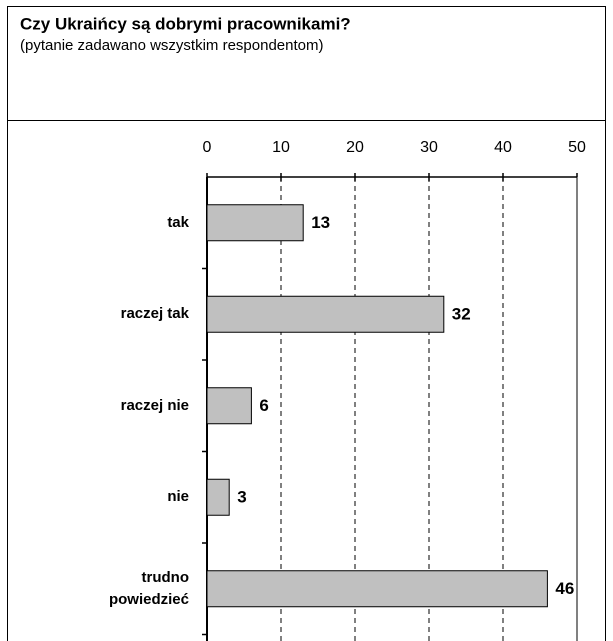 The width and height of the screenshot is (613, 641). What do you see at coordinates (148, 588) in the screenshot?
I see `y-tick-label: trudno powiedzieć` at bounding box center [148, 588].